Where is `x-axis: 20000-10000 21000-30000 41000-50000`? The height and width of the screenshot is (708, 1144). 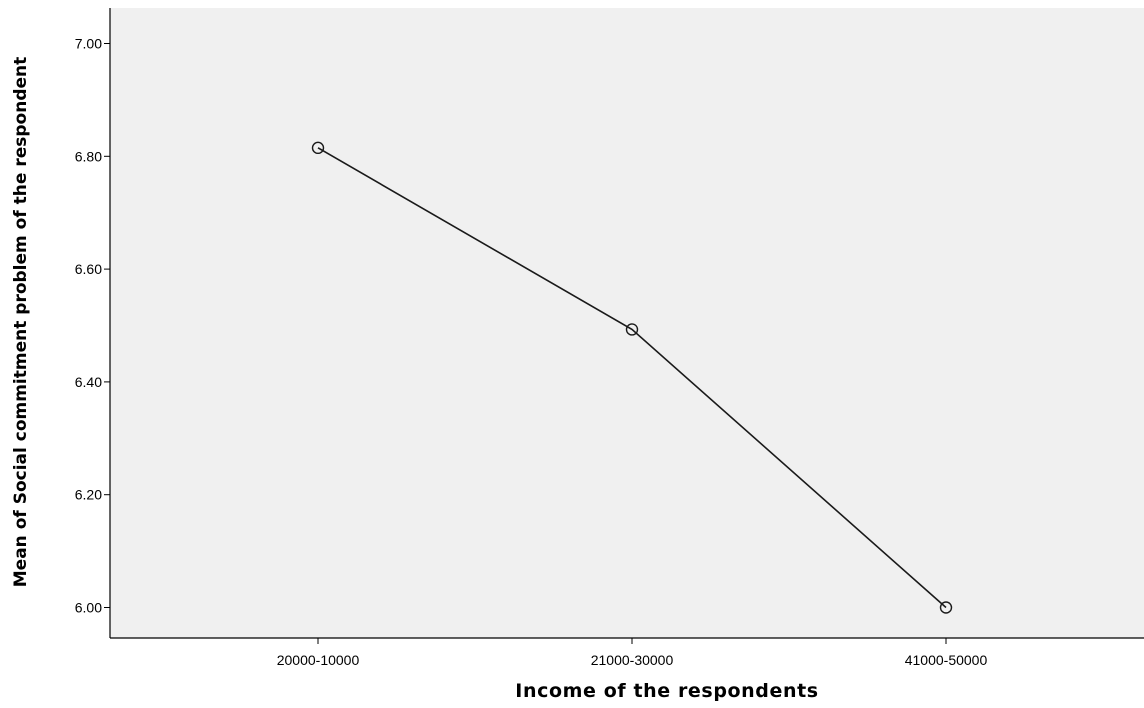 x-axis: 20000-10000 21000-30000 41000-50000 is located at coordinates (627, 652).